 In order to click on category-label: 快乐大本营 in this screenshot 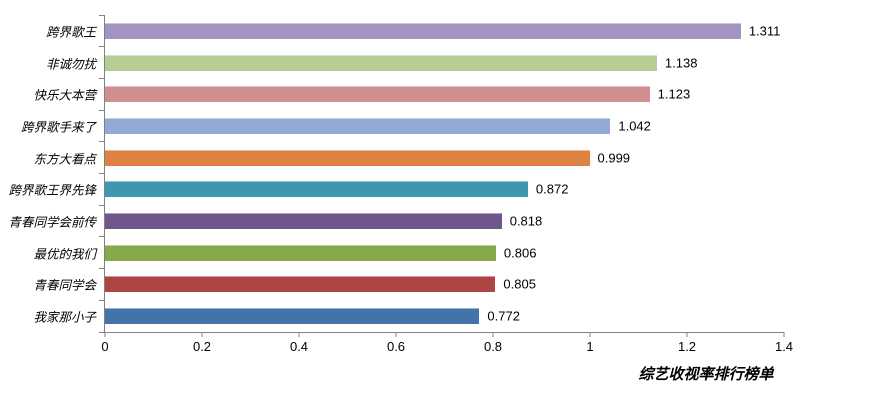, I will do `click(64, 95)`.